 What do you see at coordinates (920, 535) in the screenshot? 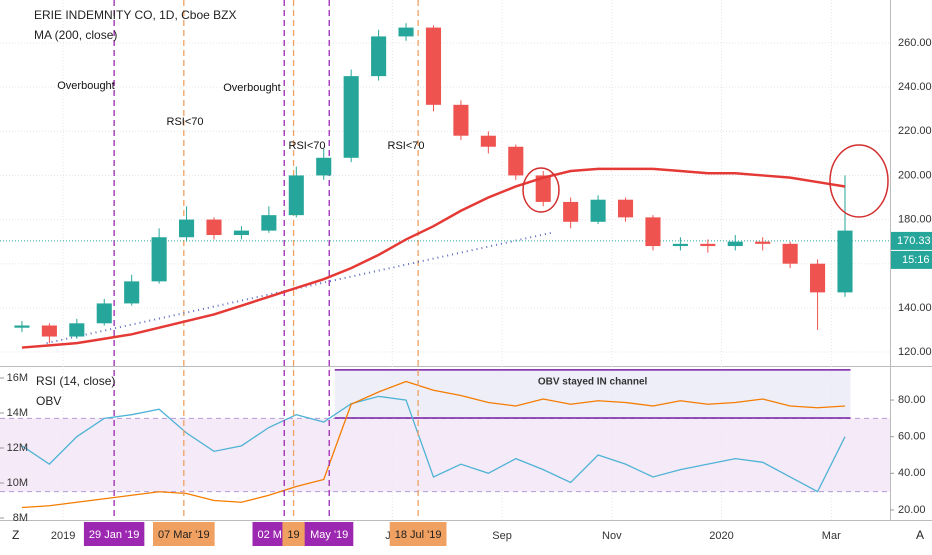
I see `toolbar-button: A` at bounding box center [920, 535].